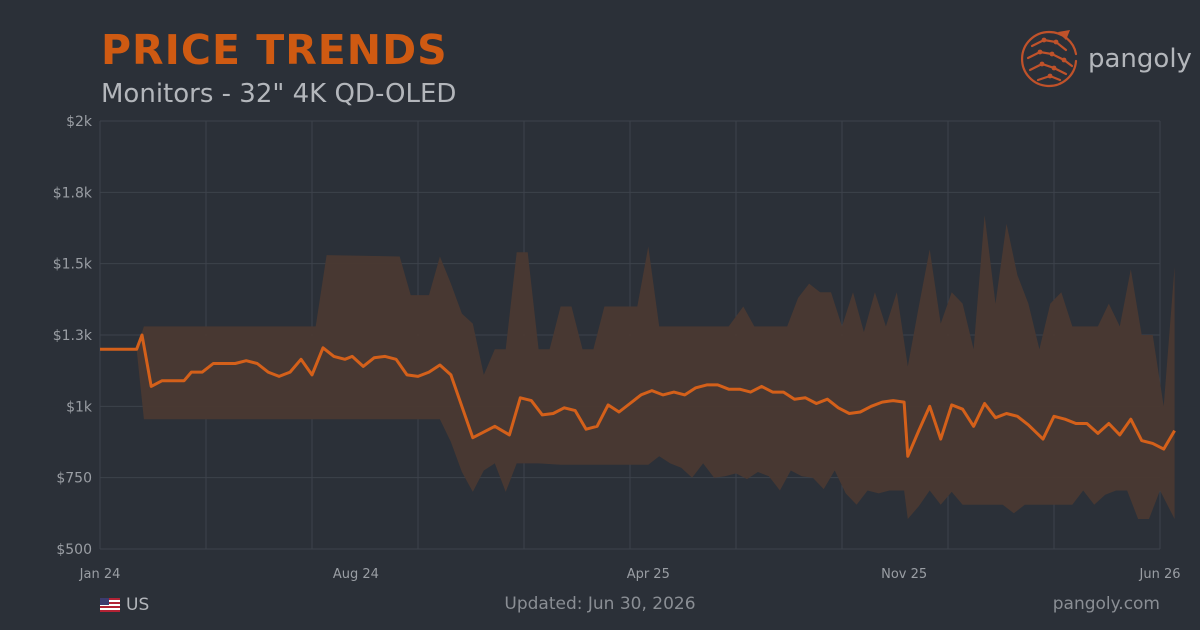  I want to click on y-tick-label: $2k, so click(79, 122).